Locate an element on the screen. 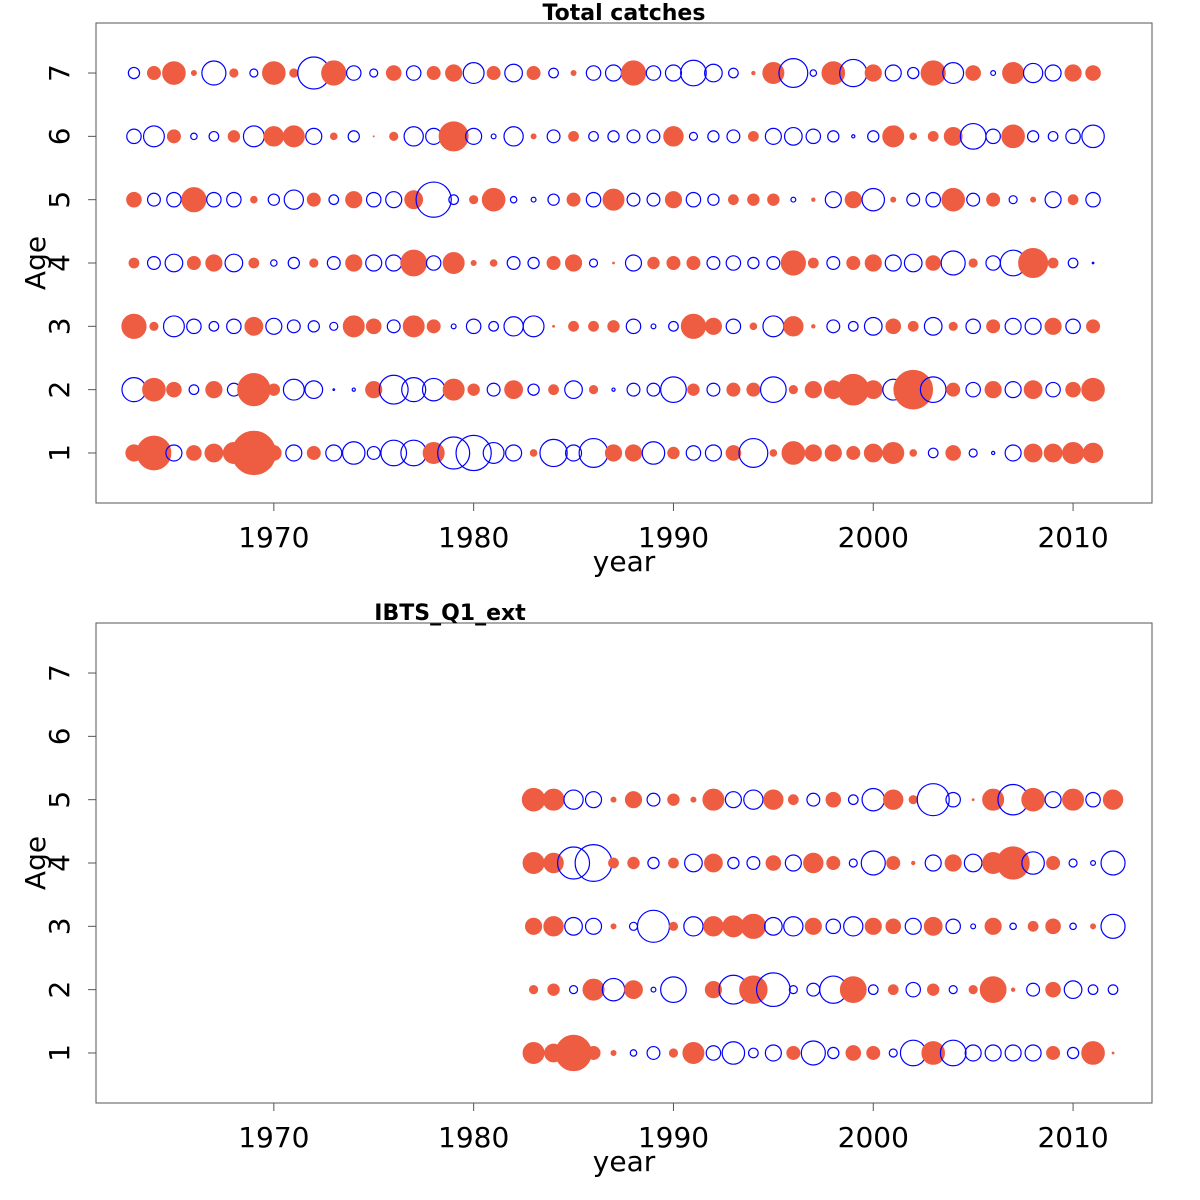 This screenshot has height=1200, width=1200. x-axis-label: year is located at coordinates (624, 1161).